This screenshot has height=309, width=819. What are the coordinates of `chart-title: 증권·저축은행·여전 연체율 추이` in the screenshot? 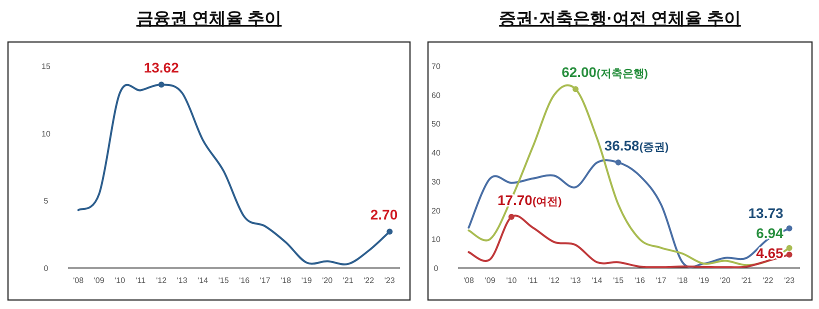 It's located at (620, 18).